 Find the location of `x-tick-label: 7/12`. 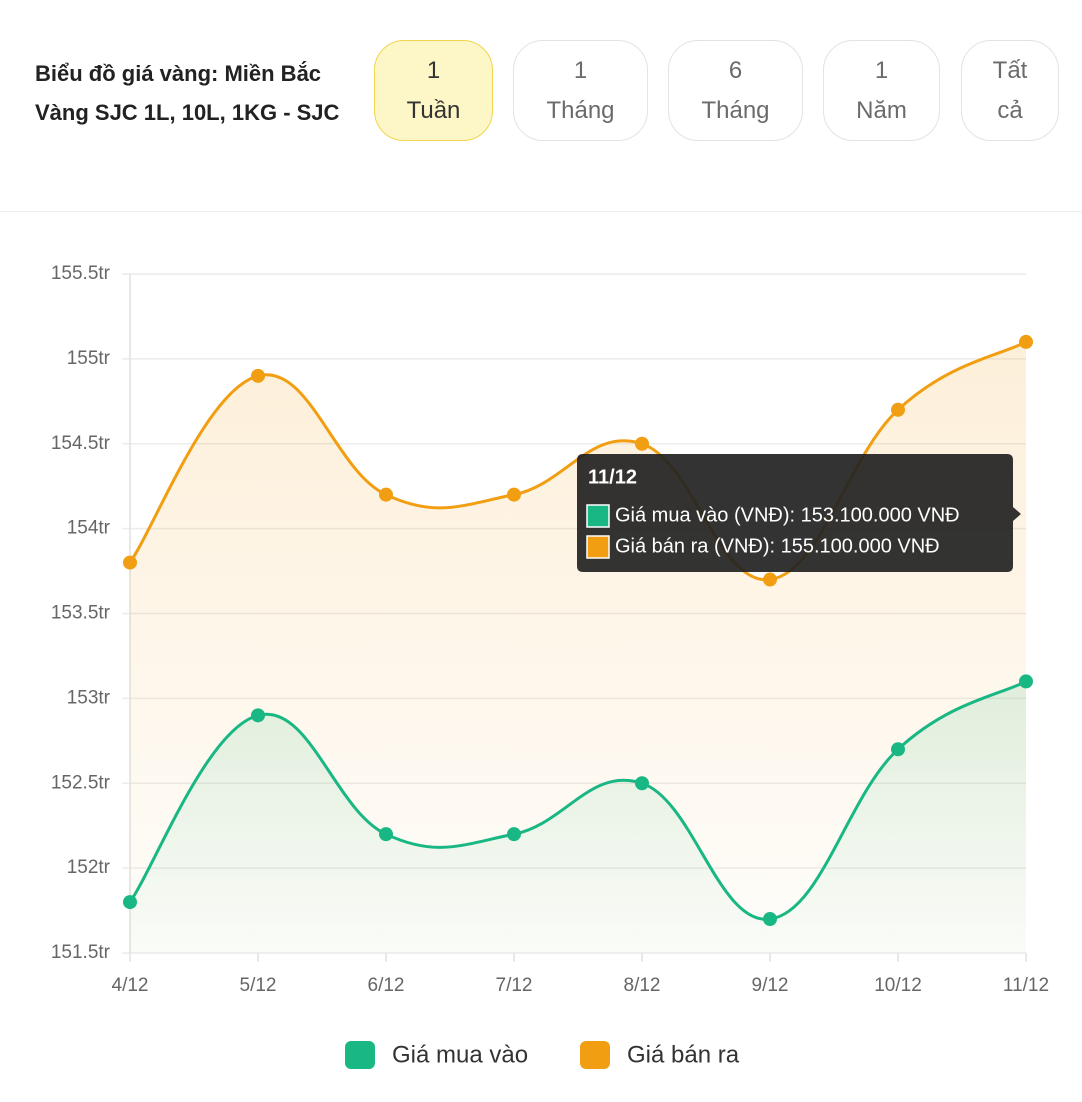

x-tick-label: 7/12 is located at coordinates (514, 985).